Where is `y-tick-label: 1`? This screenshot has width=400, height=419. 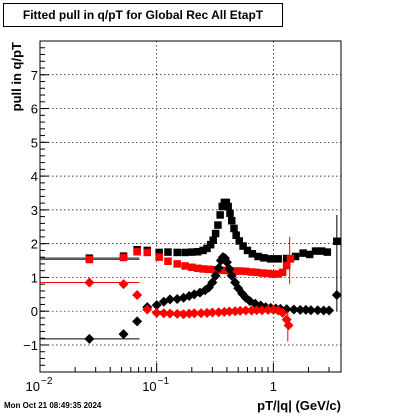
y-tick-label: 1 is located at coordinates (34, 277).